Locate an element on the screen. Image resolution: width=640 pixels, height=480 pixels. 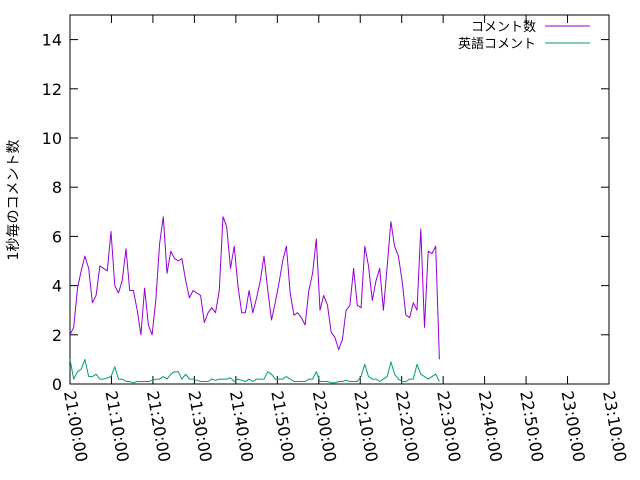
y-tick-label: 14 is located at coordinates (52, 40).